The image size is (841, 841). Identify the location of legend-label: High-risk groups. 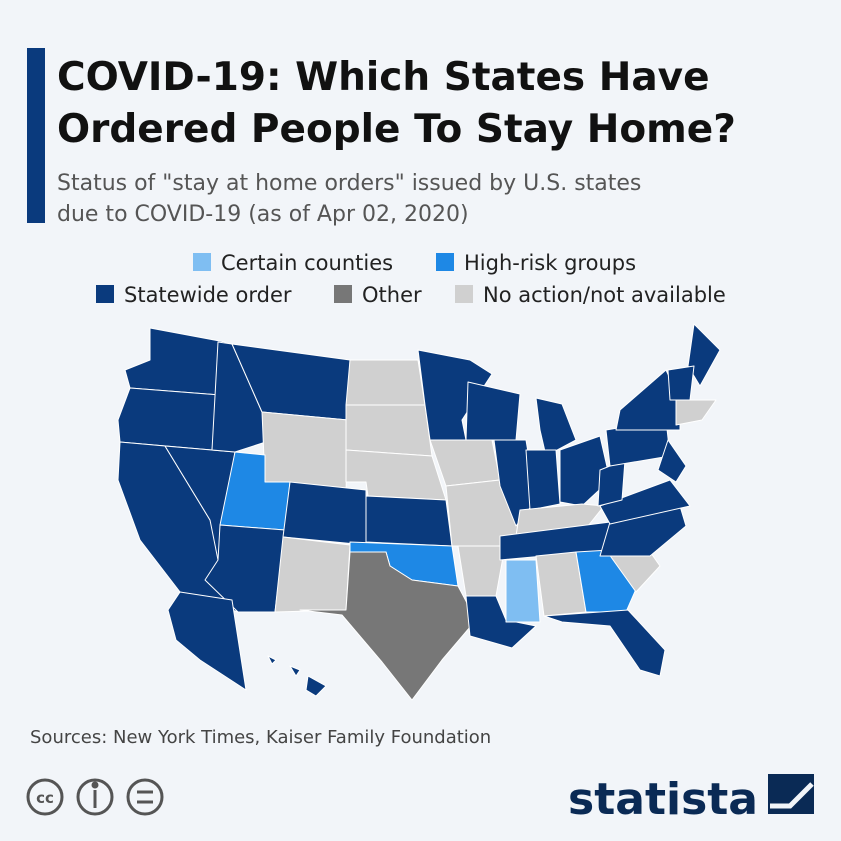
(550, 263).